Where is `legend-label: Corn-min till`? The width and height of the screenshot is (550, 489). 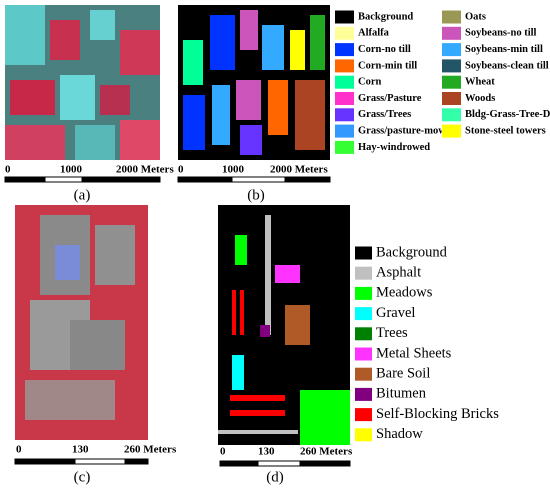 legend-label: Corn-min till is located at coordinates (387, 65).